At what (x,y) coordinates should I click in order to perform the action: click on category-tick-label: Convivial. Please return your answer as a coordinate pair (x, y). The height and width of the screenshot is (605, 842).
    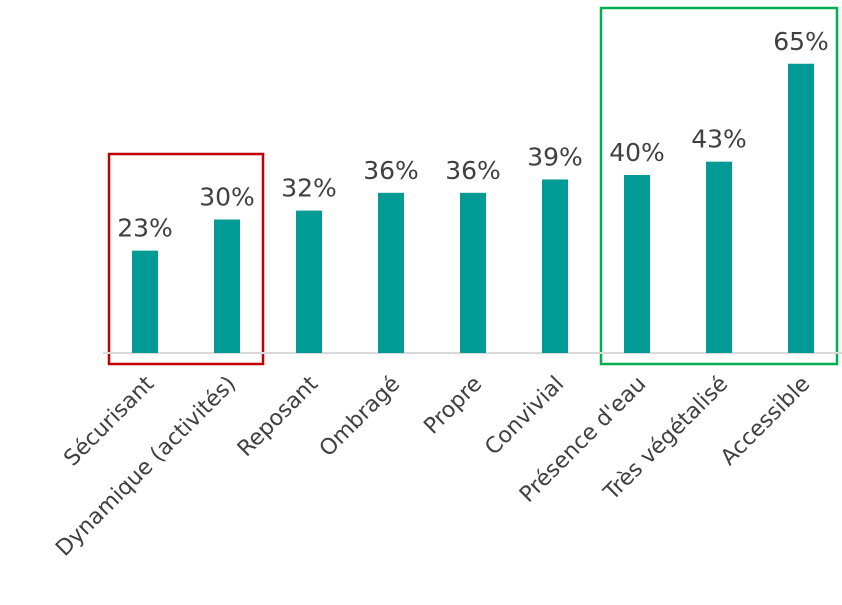
    Looking at the image, I should click on (524, 416).